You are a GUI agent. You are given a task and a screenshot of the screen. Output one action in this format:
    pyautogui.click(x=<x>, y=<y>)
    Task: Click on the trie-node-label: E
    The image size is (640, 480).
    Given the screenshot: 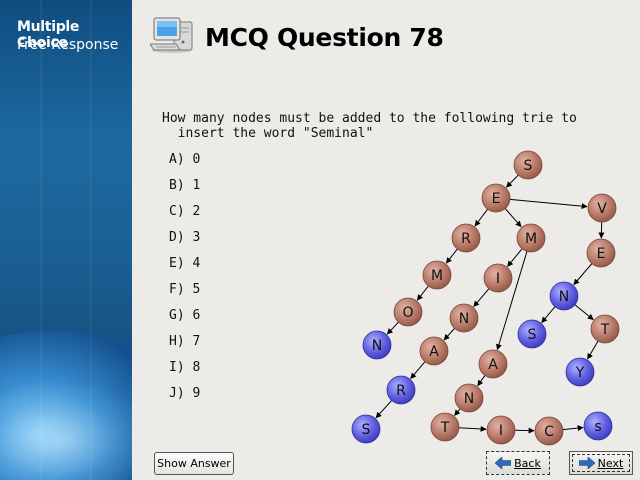 What is the action you would take?
    pyautogui.click(x=601, y=254)
    